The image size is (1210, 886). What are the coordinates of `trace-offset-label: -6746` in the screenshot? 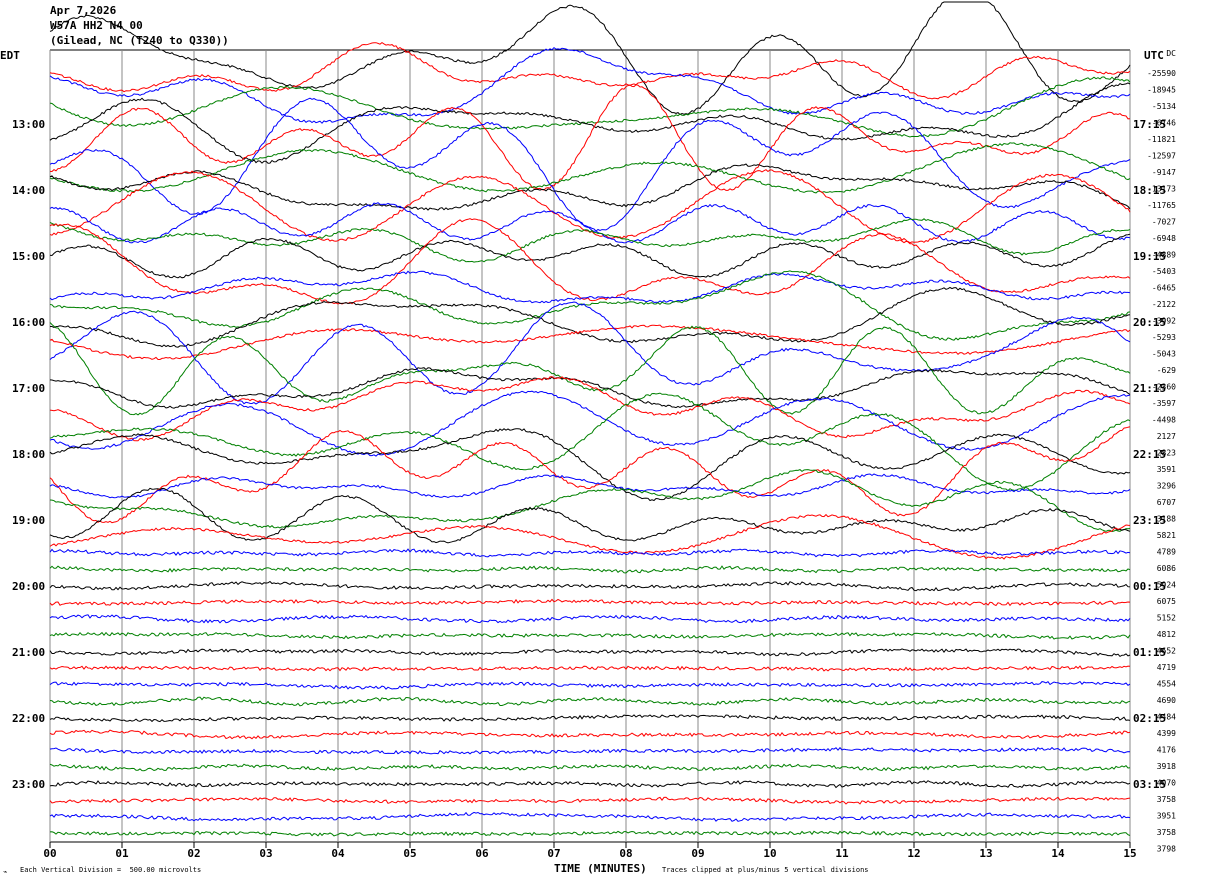 It's located at (1164, 123).